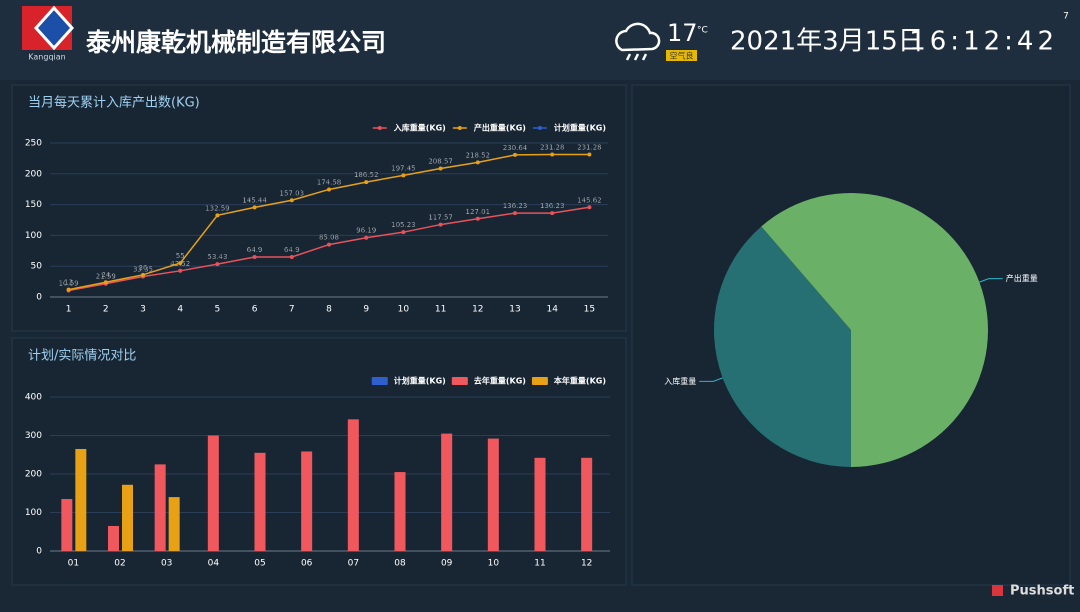 This screenshot has height=612, width=1080. Describe the element at coordinates (69, 310) in the screenshot. I see `x-tick-label: 1` at that location.